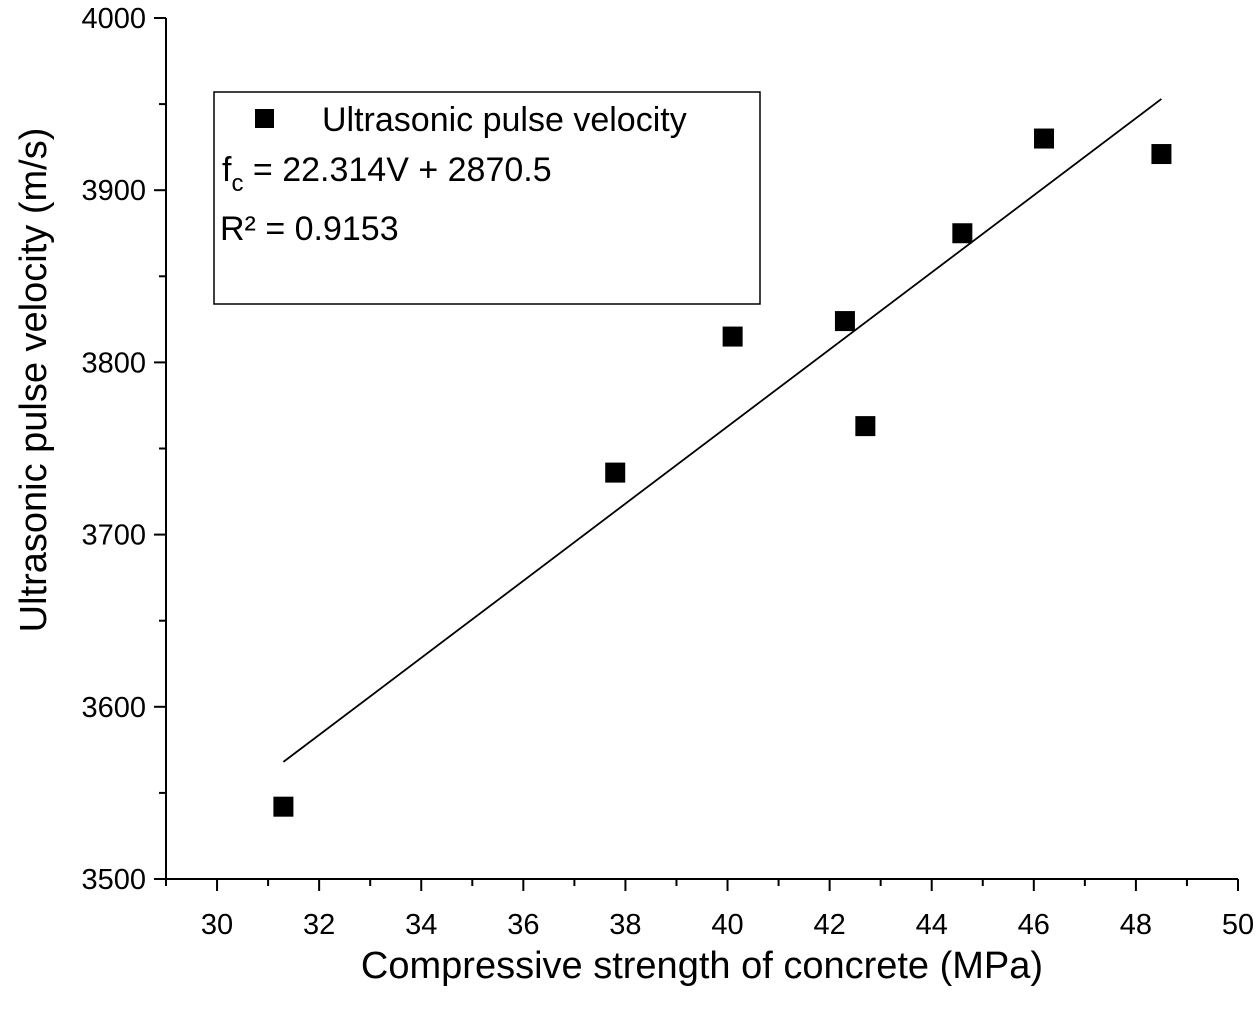 The image size is (1260, 1019). What do you see at coordinates (702, 966) in the screenshot?
I see `x-axis-title: Compressive strength of concrete (MPa)` at bounding box center [702, 966].